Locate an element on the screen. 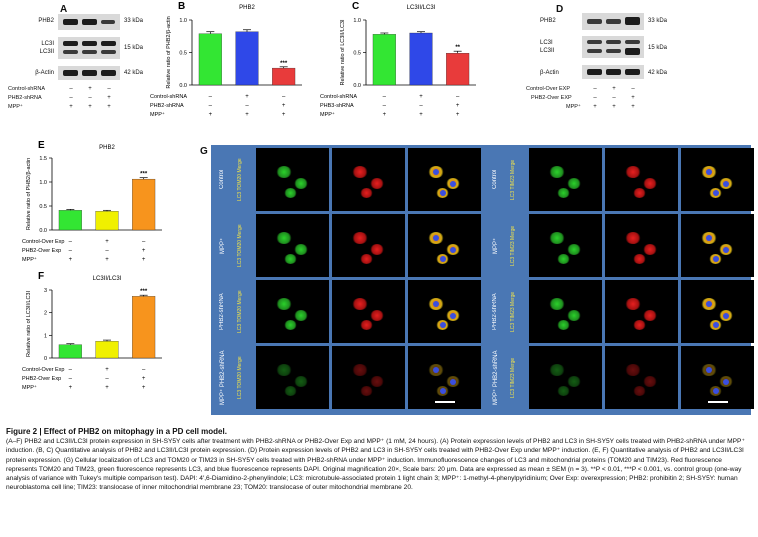 The image size is (758, 537). micrograph-row-label: MPP⁺ LC3 TOM20 Merge is located at coordinates (233, 245).